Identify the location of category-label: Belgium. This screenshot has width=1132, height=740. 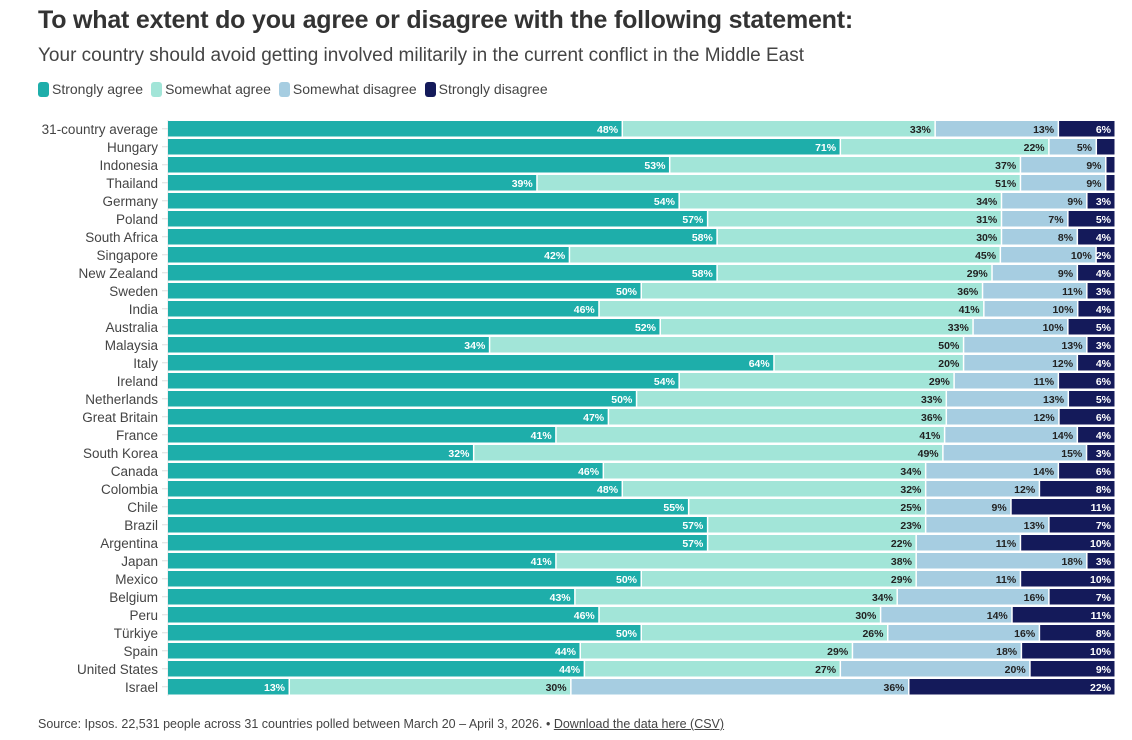
(133, 597).